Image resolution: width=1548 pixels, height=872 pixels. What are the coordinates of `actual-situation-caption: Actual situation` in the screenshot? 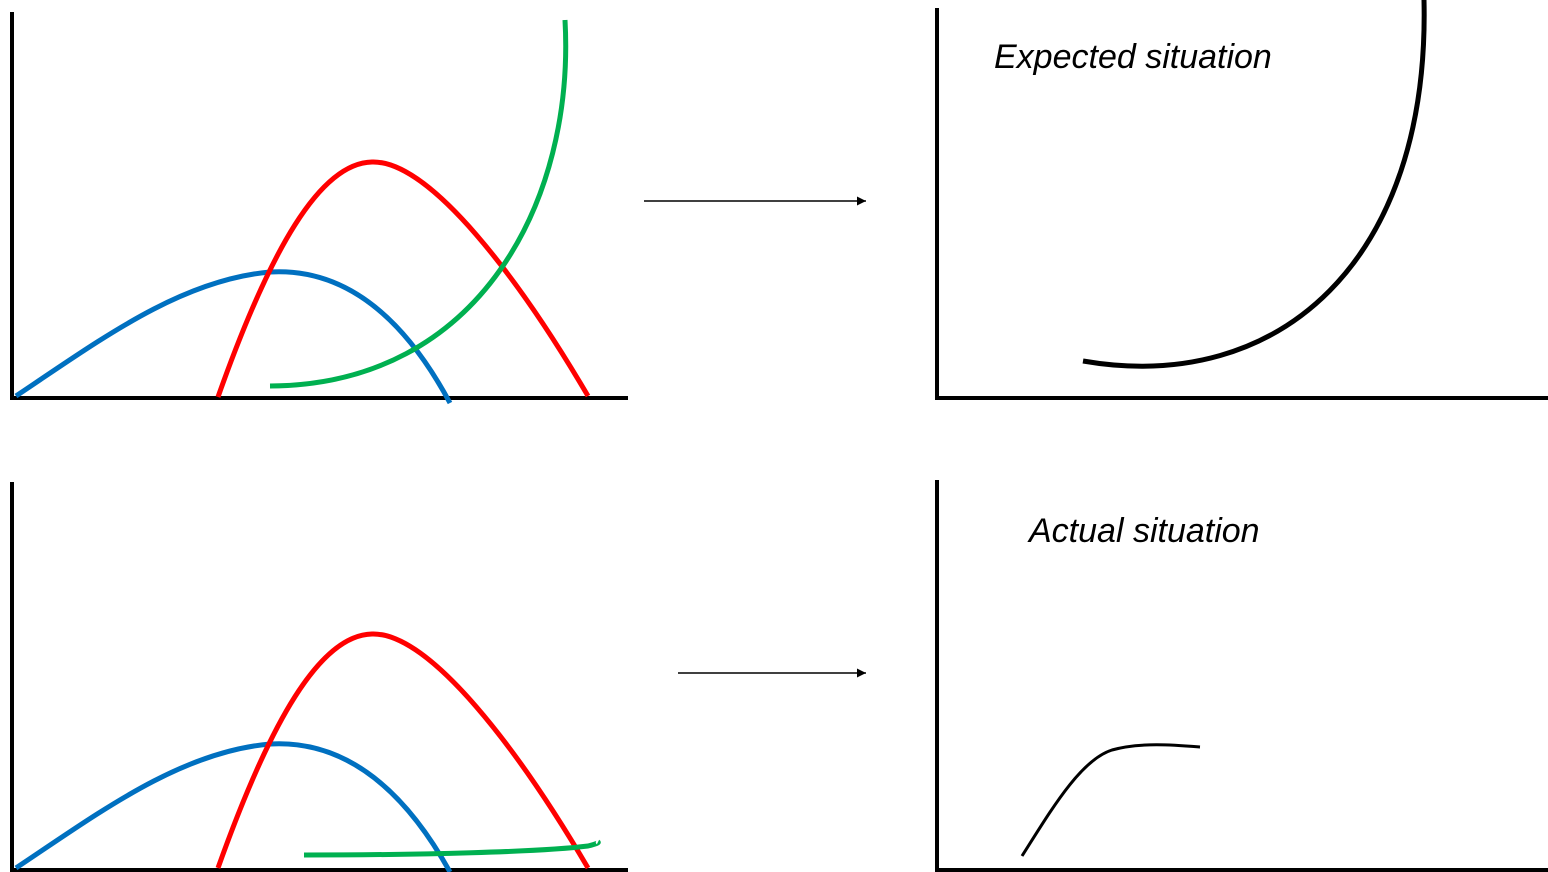 It's located at (1143, 531).